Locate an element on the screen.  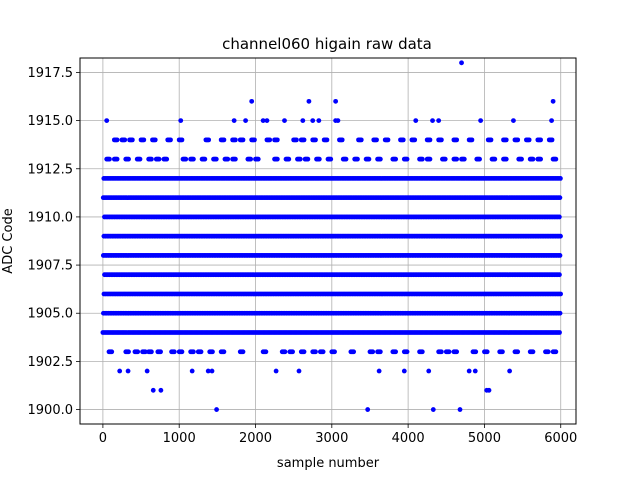
y-tick-label: 1910.0 is located at coordinates (51, 217).